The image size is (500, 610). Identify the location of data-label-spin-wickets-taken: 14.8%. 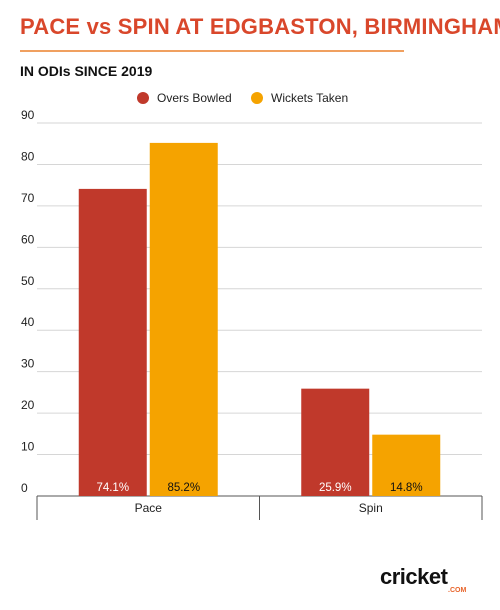
(406, 488).